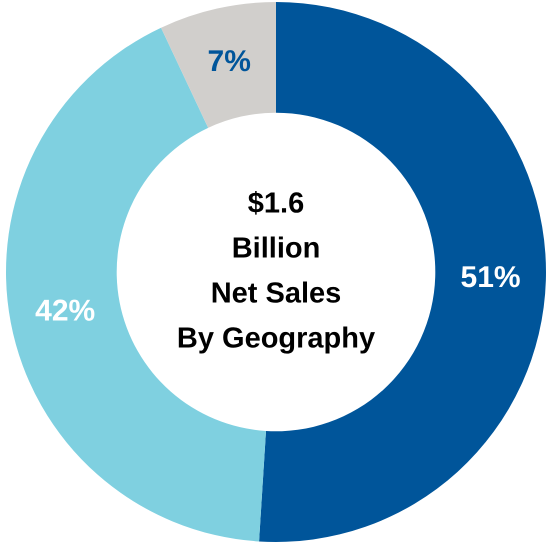 The image size is (548, 544). Describe the element at coordinates (276, 271) in the screenshot. I see `text: $1.6 Billion Net Sales By Geography` at that location.